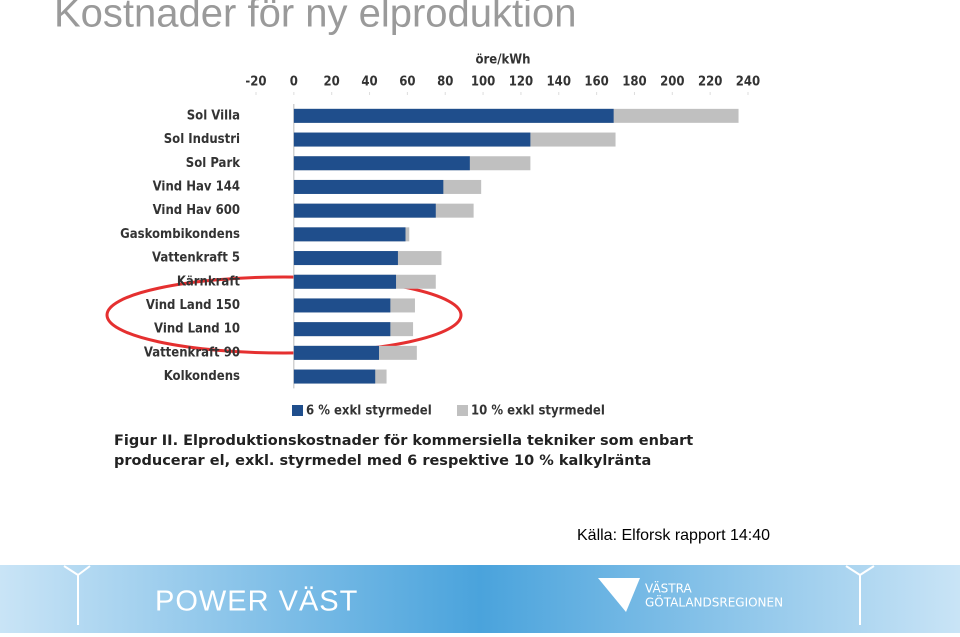  Describe the element at coordinates (193, 305) in the screenshot. I see `y-tick-label: Vind Land 150` at that location.